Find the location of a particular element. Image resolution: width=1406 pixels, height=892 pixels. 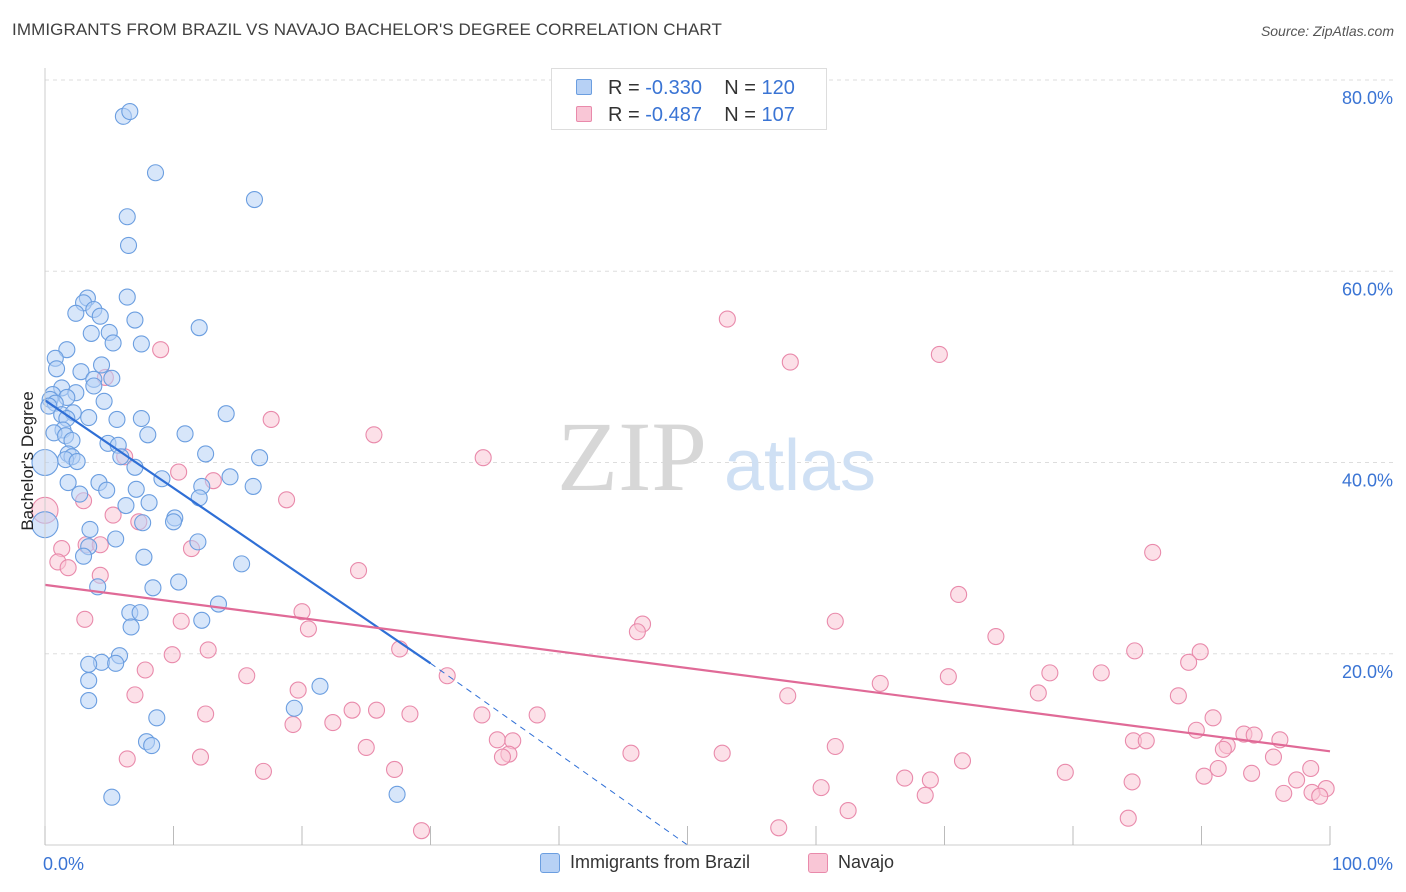

watermark-zip: ZIP is located at coordinates (632, 456).